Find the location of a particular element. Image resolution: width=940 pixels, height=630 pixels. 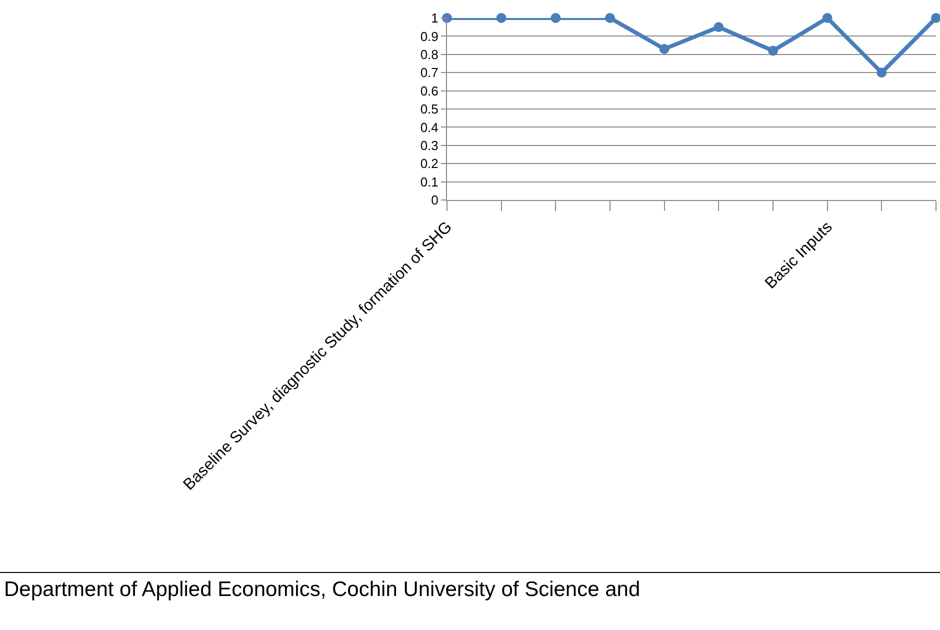

y-tick-label: 0.2 is located at coordinates (429, 164).